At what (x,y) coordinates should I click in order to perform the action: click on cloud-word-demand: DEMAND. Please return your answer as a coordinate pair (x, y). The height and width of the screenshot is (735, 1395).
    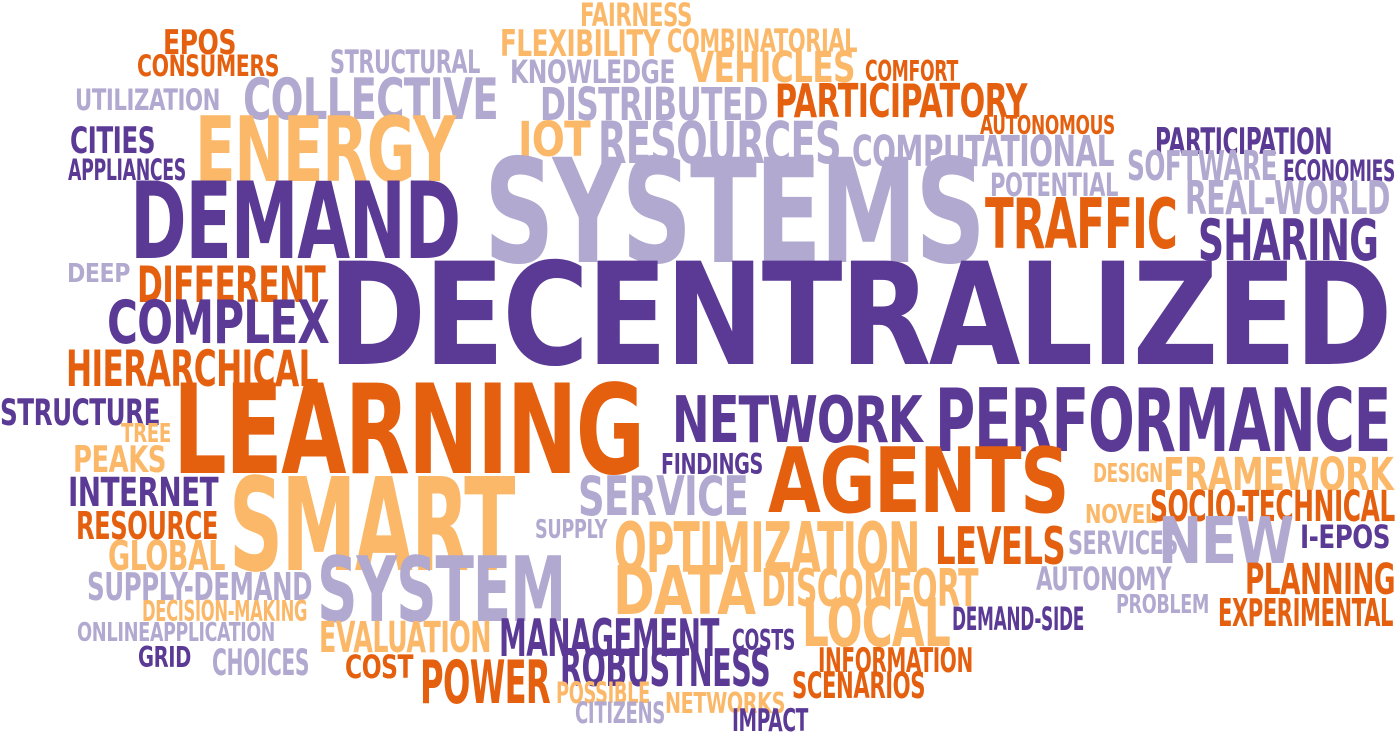
    Looking at the image, I should click on (295, 222).